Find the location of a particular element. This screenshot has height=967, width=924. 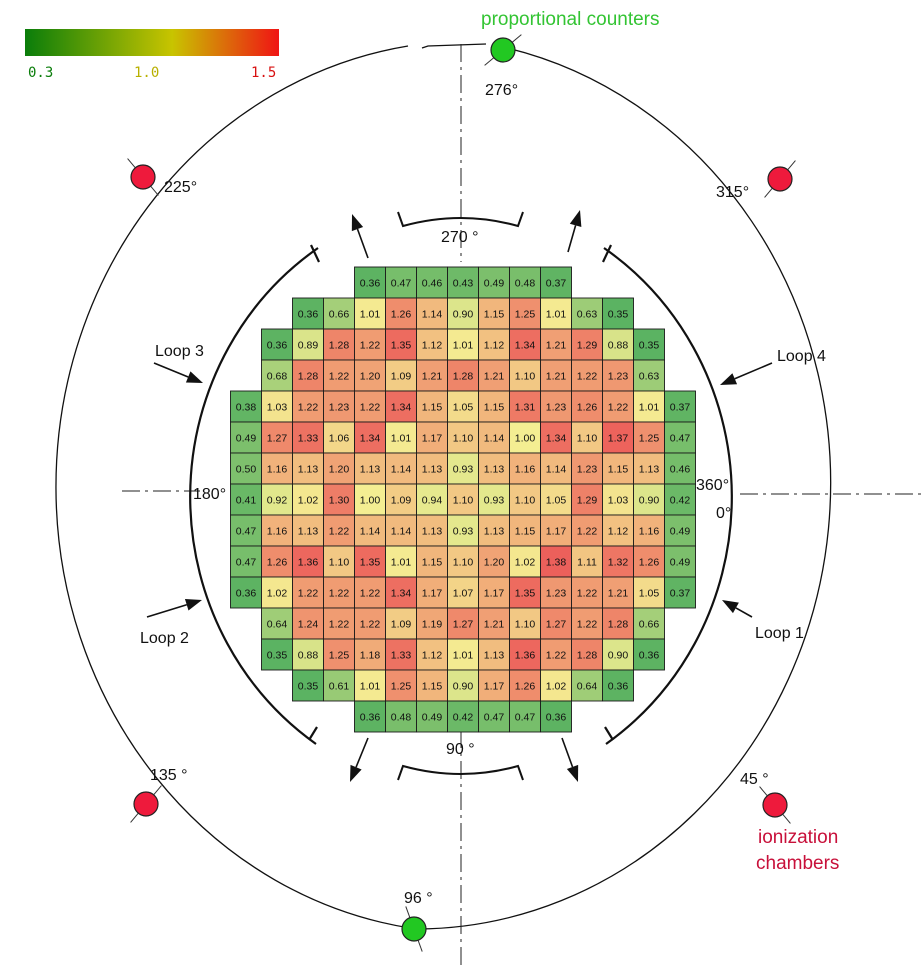

fuel-assembly-cell: 1.37 is located at coordinates (618, 437).